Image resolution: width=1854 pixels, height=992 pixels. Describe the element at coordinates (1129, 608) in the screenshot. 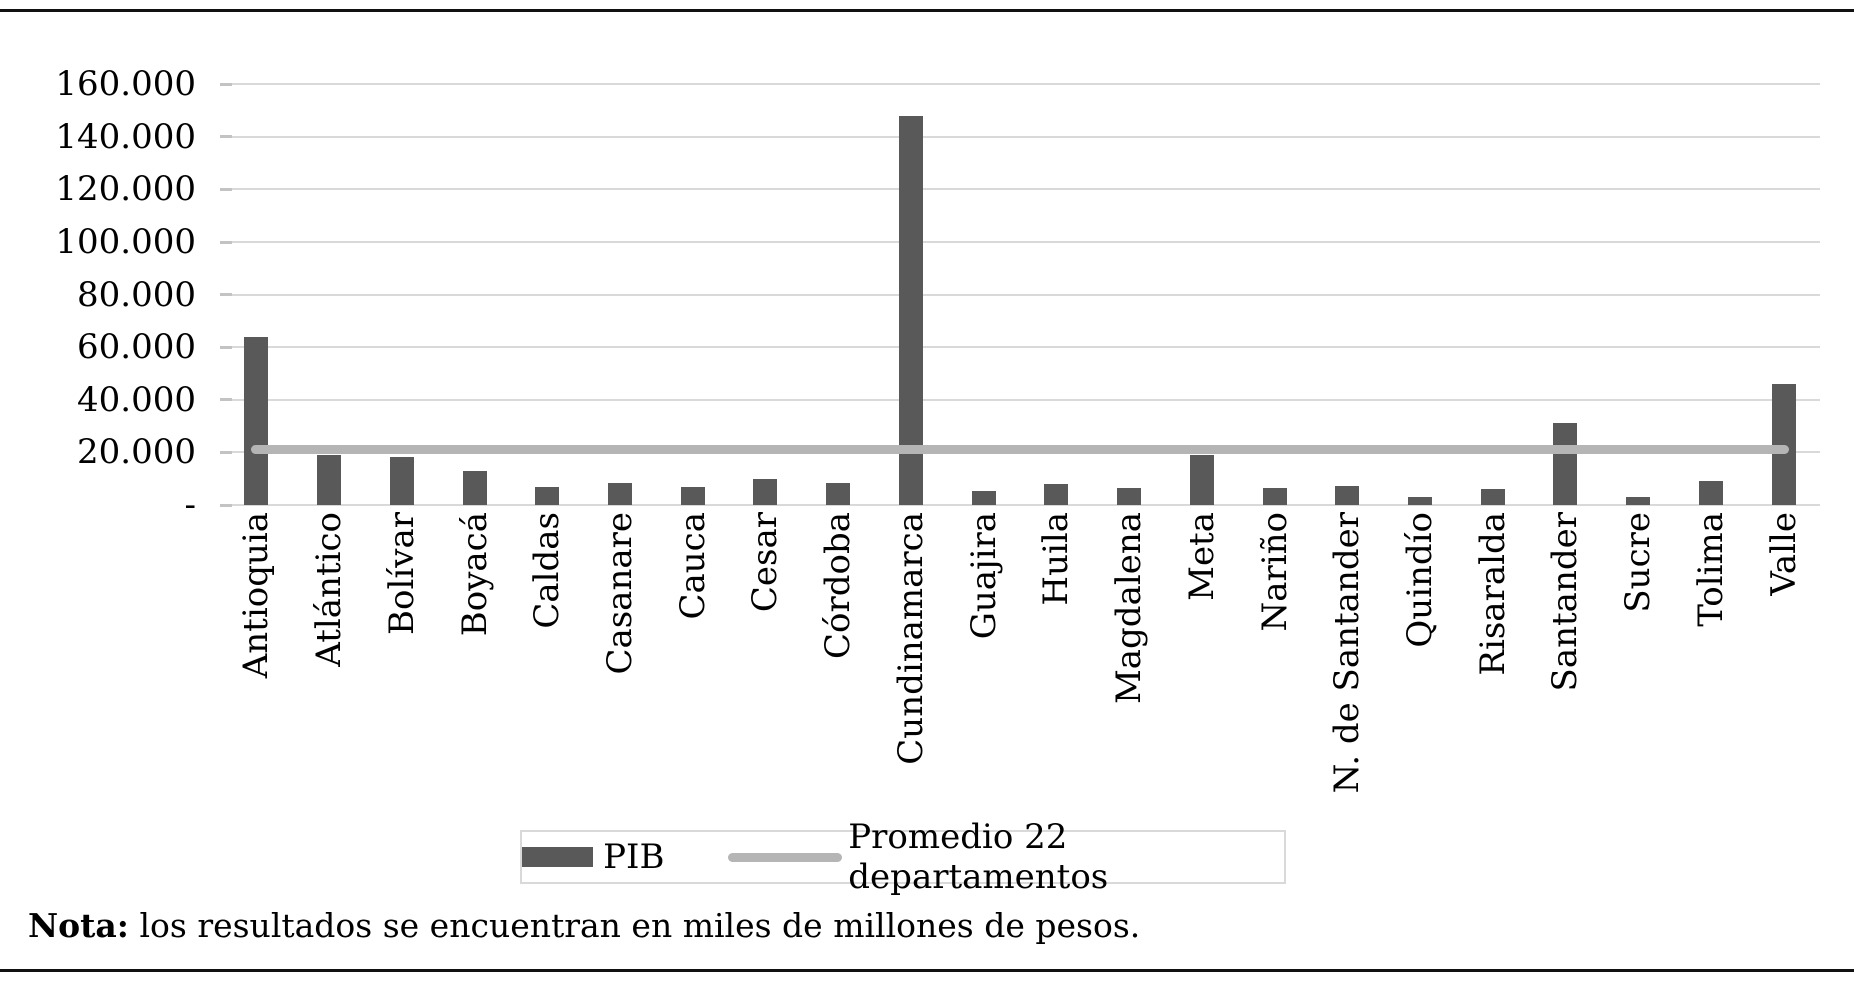

I see `x-axis-label-magdalena: Magdalena` at that location.